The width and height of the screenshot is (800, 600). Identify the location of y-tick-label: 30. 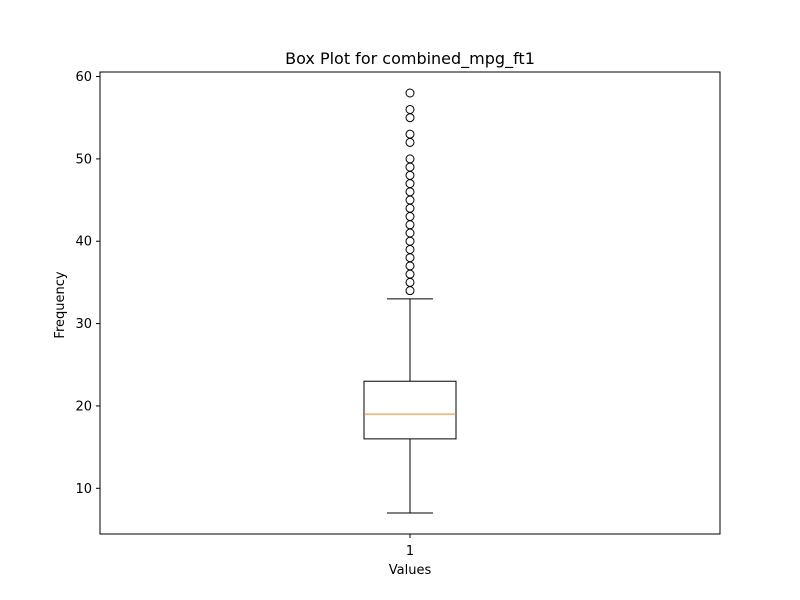
(83, 324).